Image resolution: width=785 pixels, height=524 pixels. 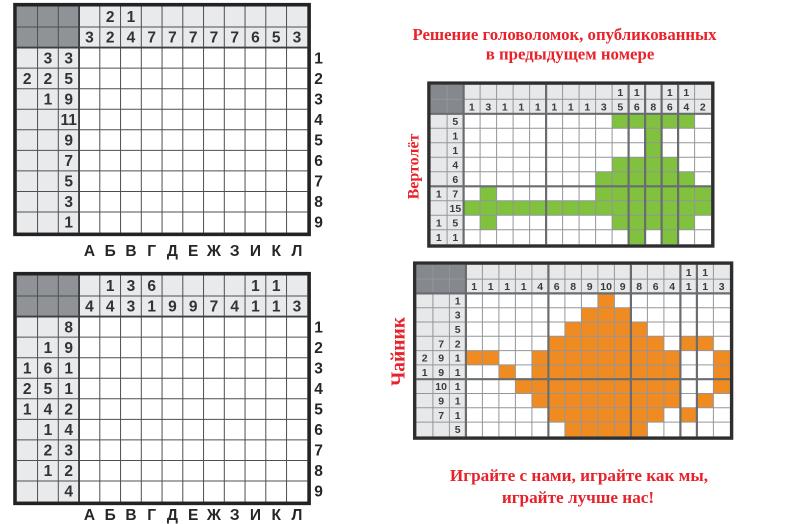 I want to click on svg-text:Играйте с нами, играйте как мы: Играйте с нами, играйте как мы,, so click(x=579, y=475).